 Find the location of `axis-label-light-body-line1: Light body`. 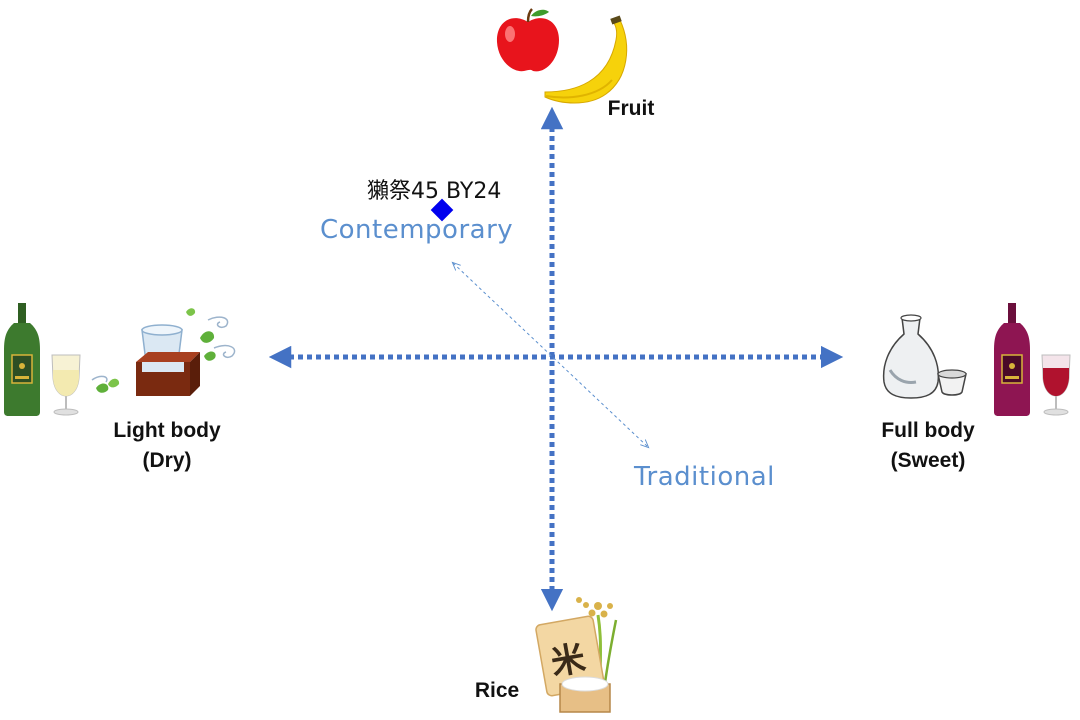

axis-label-light-body-line1: Light body is located at coordinates (167, 431).